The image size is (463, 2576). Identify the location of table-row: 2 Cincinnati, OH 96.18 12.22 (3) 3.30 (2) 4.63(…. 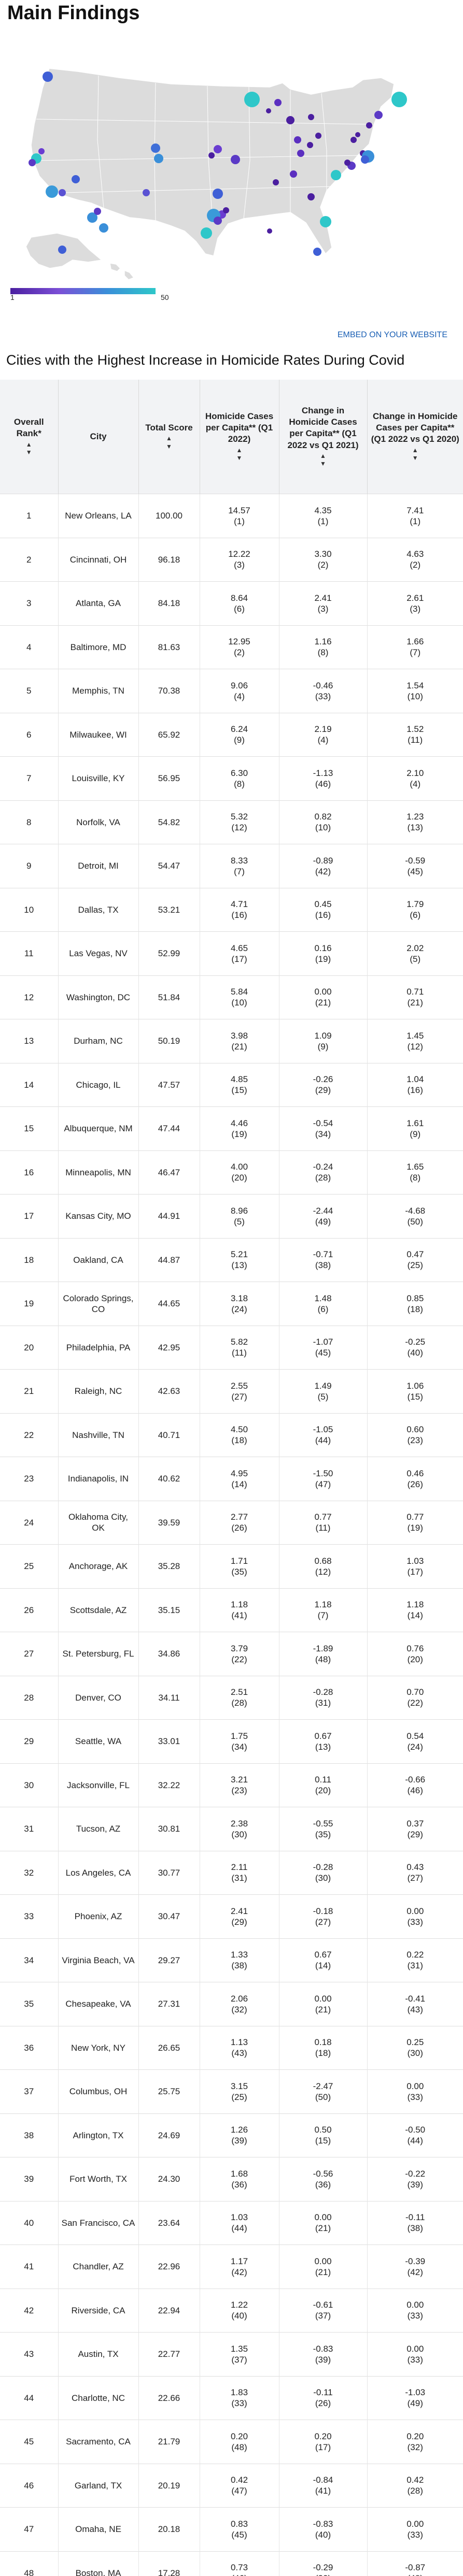
(231, 559).